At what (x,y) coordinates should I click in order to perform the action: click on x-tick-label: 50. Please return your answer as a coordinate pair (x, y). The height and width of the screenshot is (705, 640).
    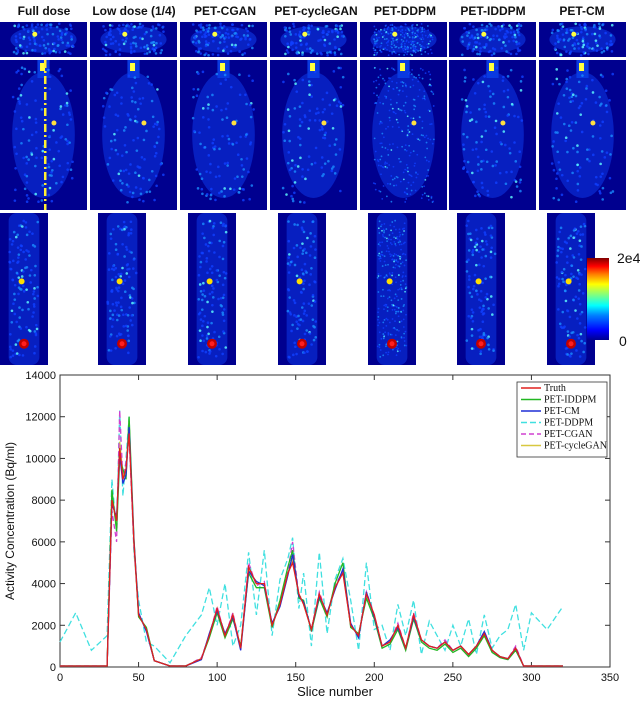
    Looking at the image, I should click on (138, 678).